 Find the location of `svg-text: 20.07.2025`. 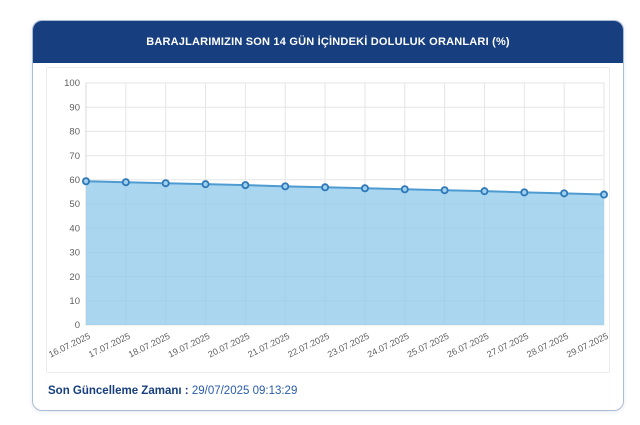

svg-text: 20.07.2025 is located at coordinates (228, 345).